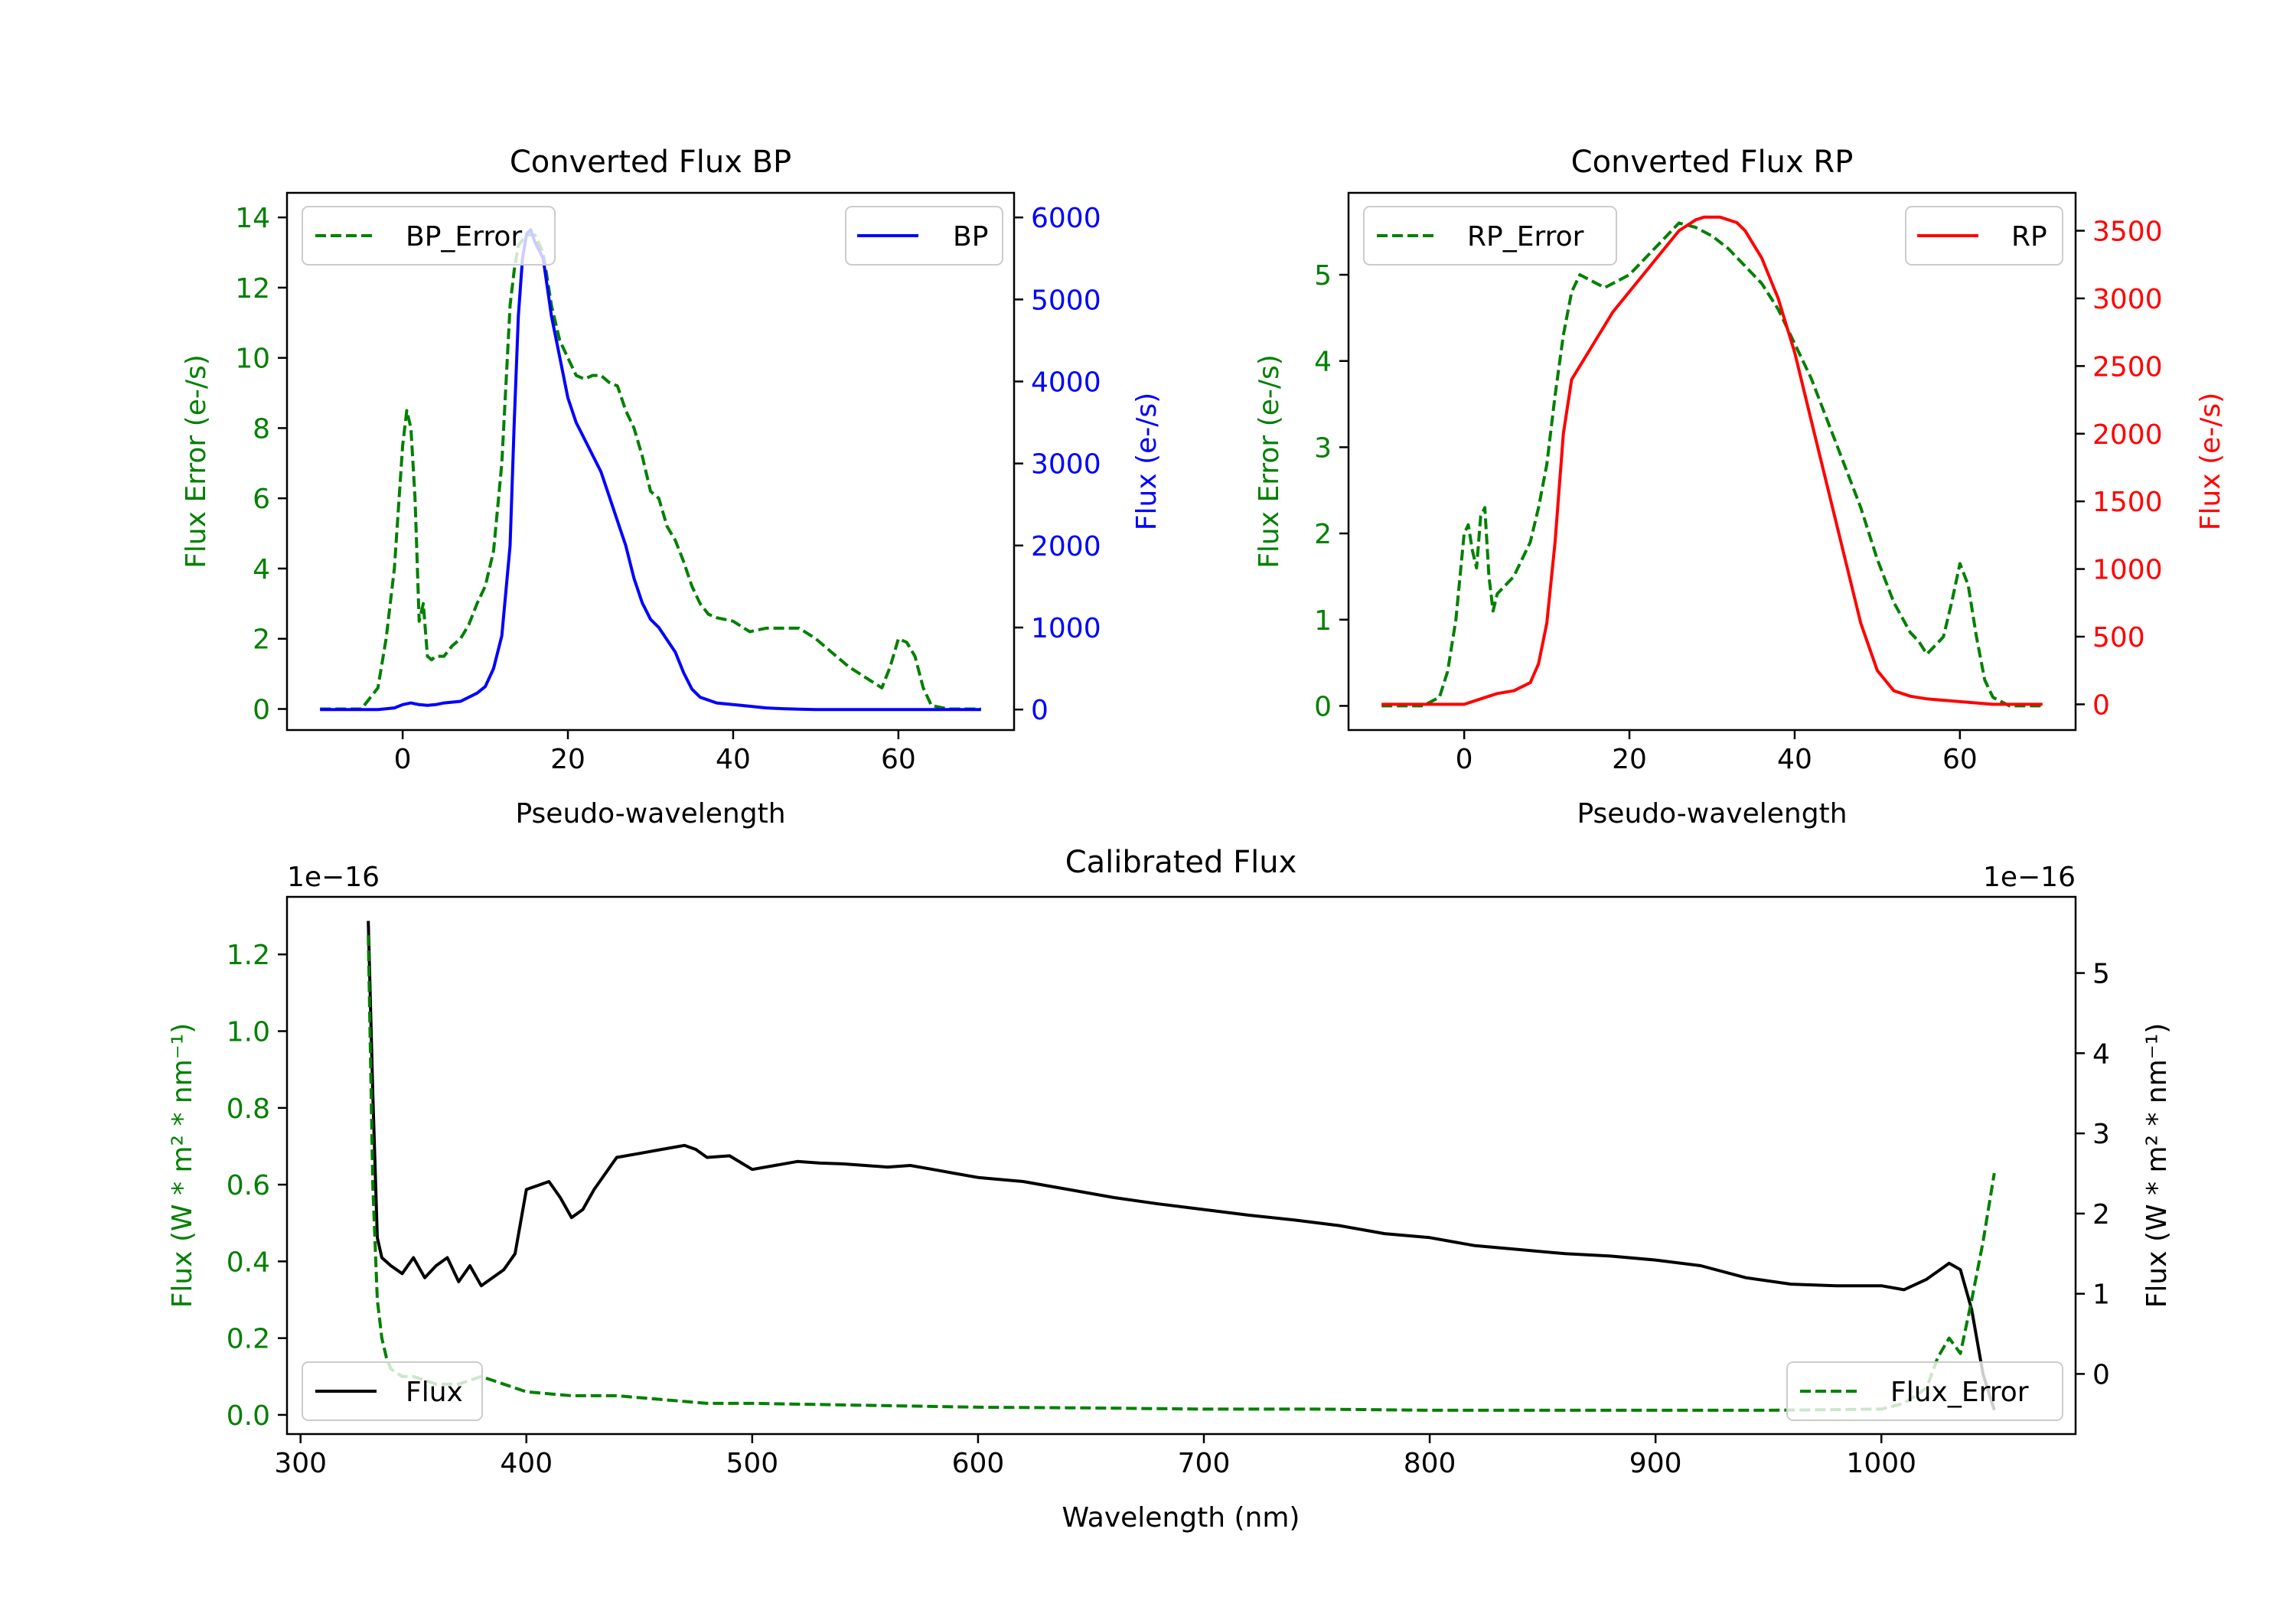 The image size is (2296, 1607). I want to click on rp-x-tick-label: 40, so click(1794, 759).